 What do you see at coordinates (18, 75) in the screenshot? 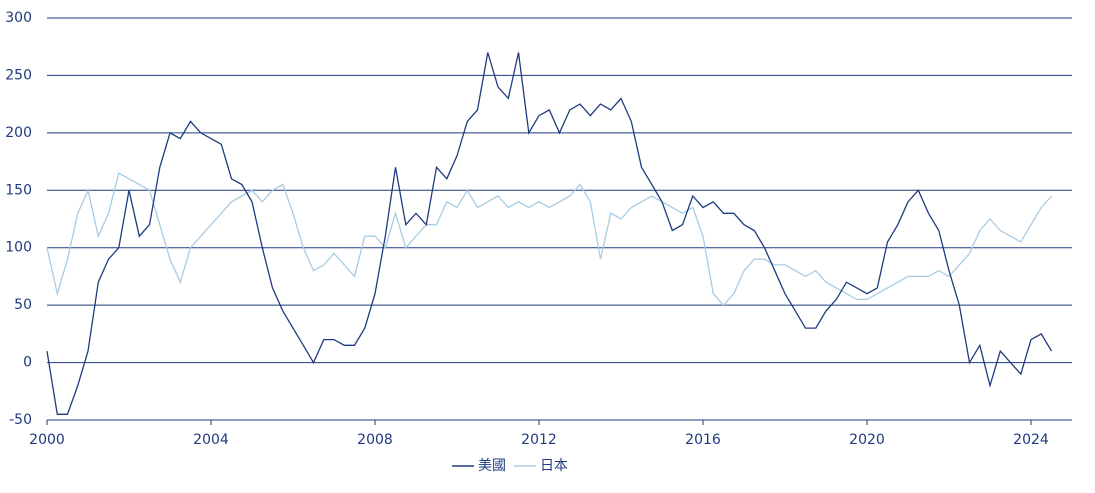
I see `y-tick-label: 250` at bounding box center [18, 75].